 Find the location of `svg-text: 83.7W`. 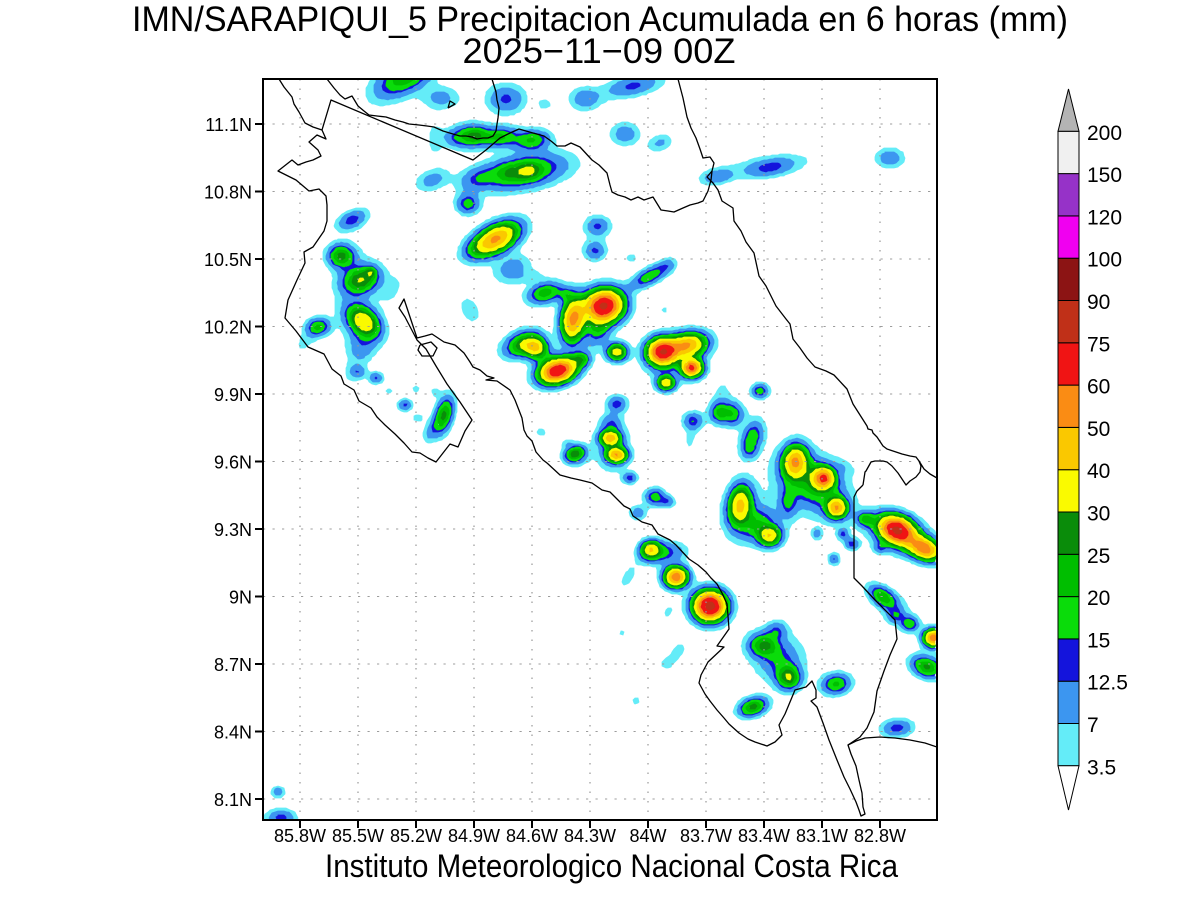

svg-text: 83.7W is located at coordinates (706, 836).